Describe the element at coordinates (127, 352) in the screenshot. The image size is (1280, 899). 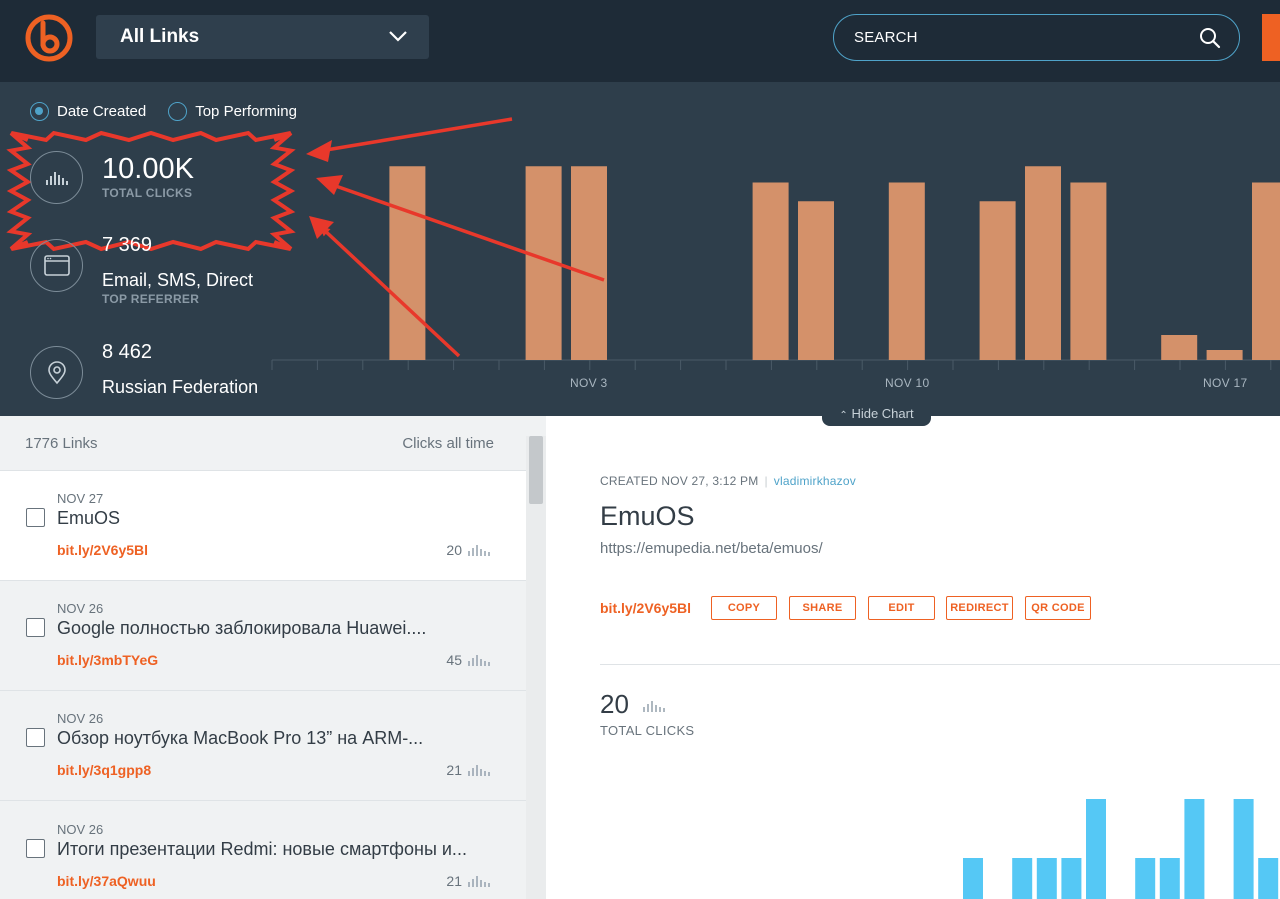
I see `location-value: 8 462` at that location.